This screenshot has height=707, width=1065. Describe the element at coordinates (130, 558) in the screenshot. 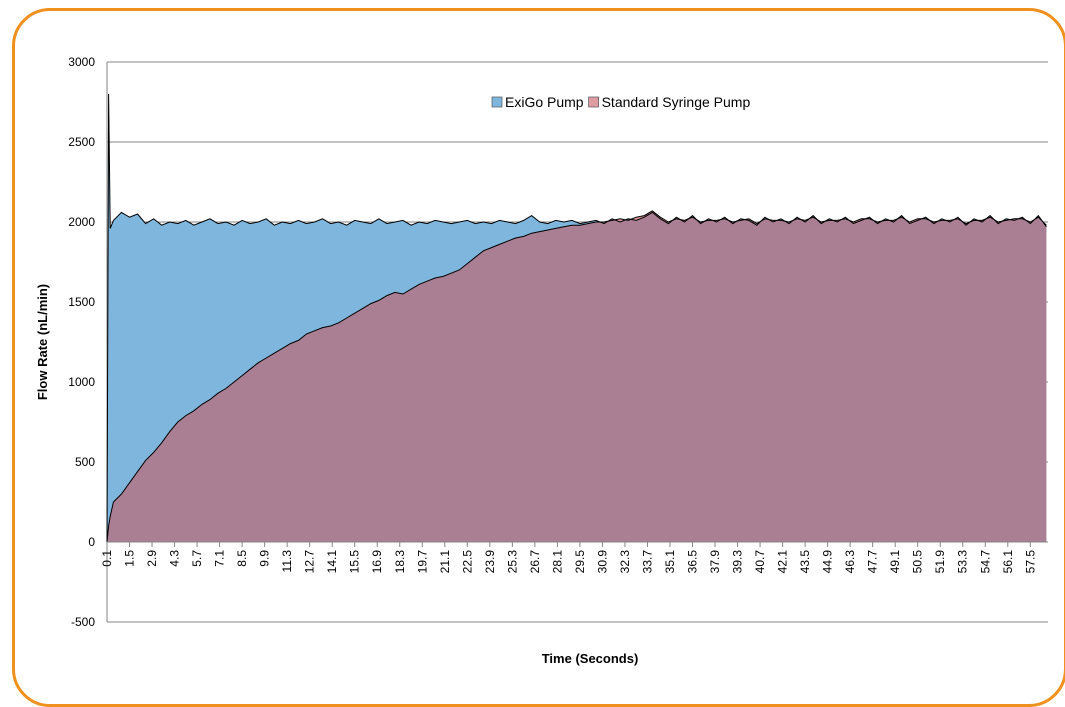

I see `x-tick-label: 1.5` at that location.